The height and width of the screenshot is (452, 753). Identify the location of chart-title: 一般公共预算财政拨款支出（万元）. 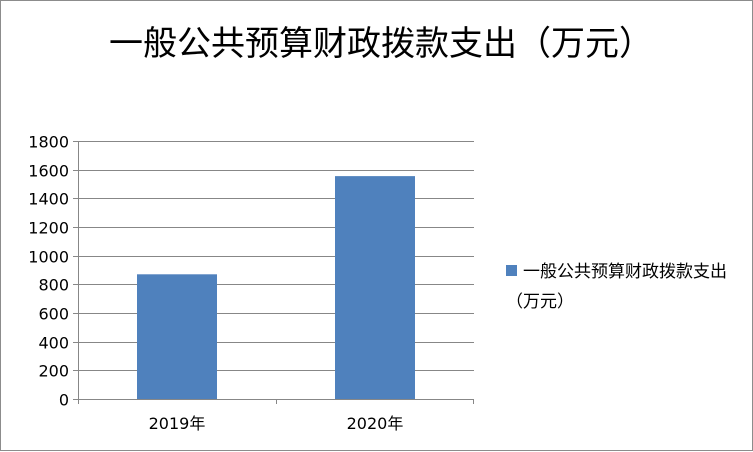
(381, 44).